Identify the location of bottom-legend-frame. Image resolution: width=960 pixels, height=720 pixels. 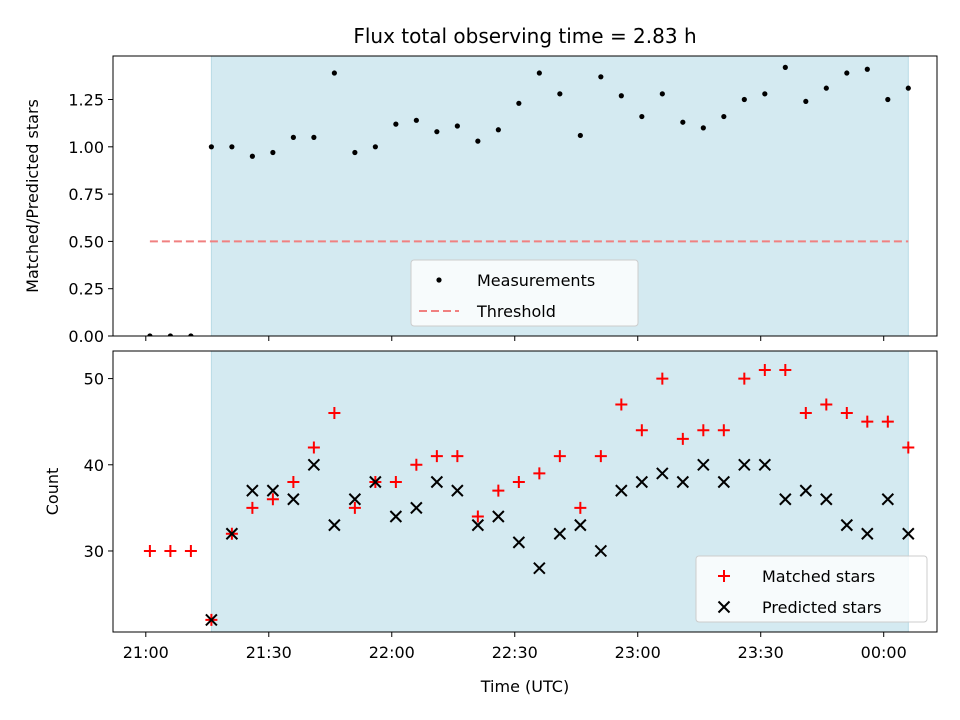
(811, 589).